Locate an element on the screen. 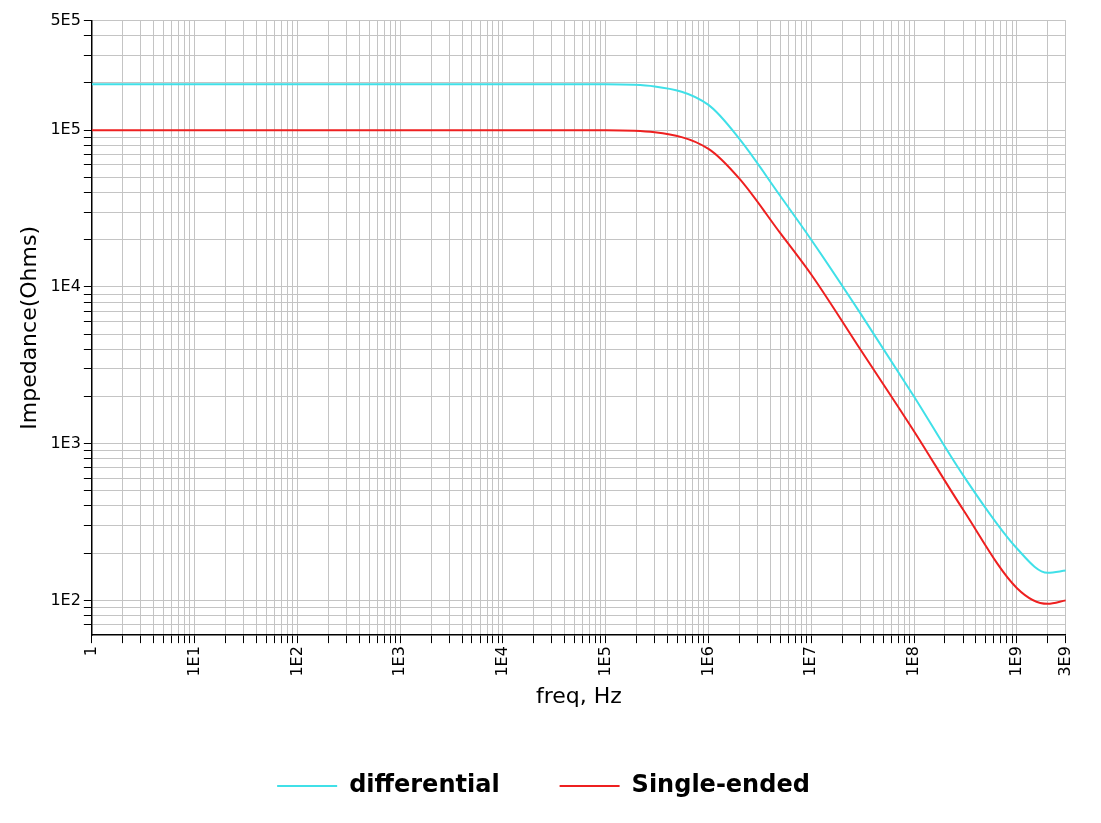  y-tick-label: 5E5 is located at coordinates (65, 19).